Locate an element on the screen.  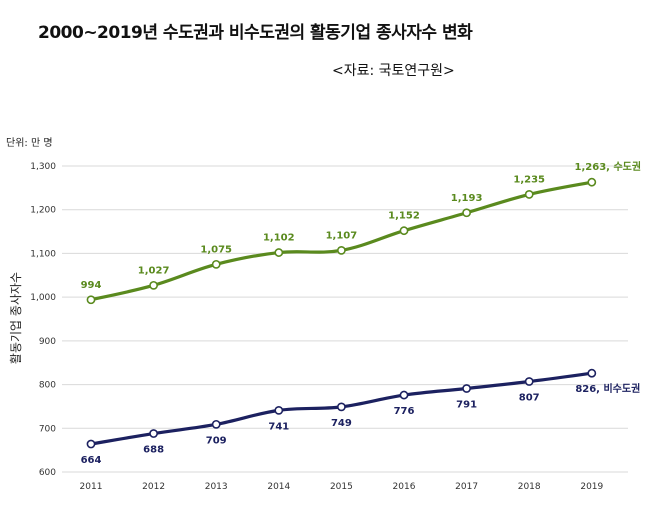
x-tick-label: 2016 is located at coordinates (404, 487).